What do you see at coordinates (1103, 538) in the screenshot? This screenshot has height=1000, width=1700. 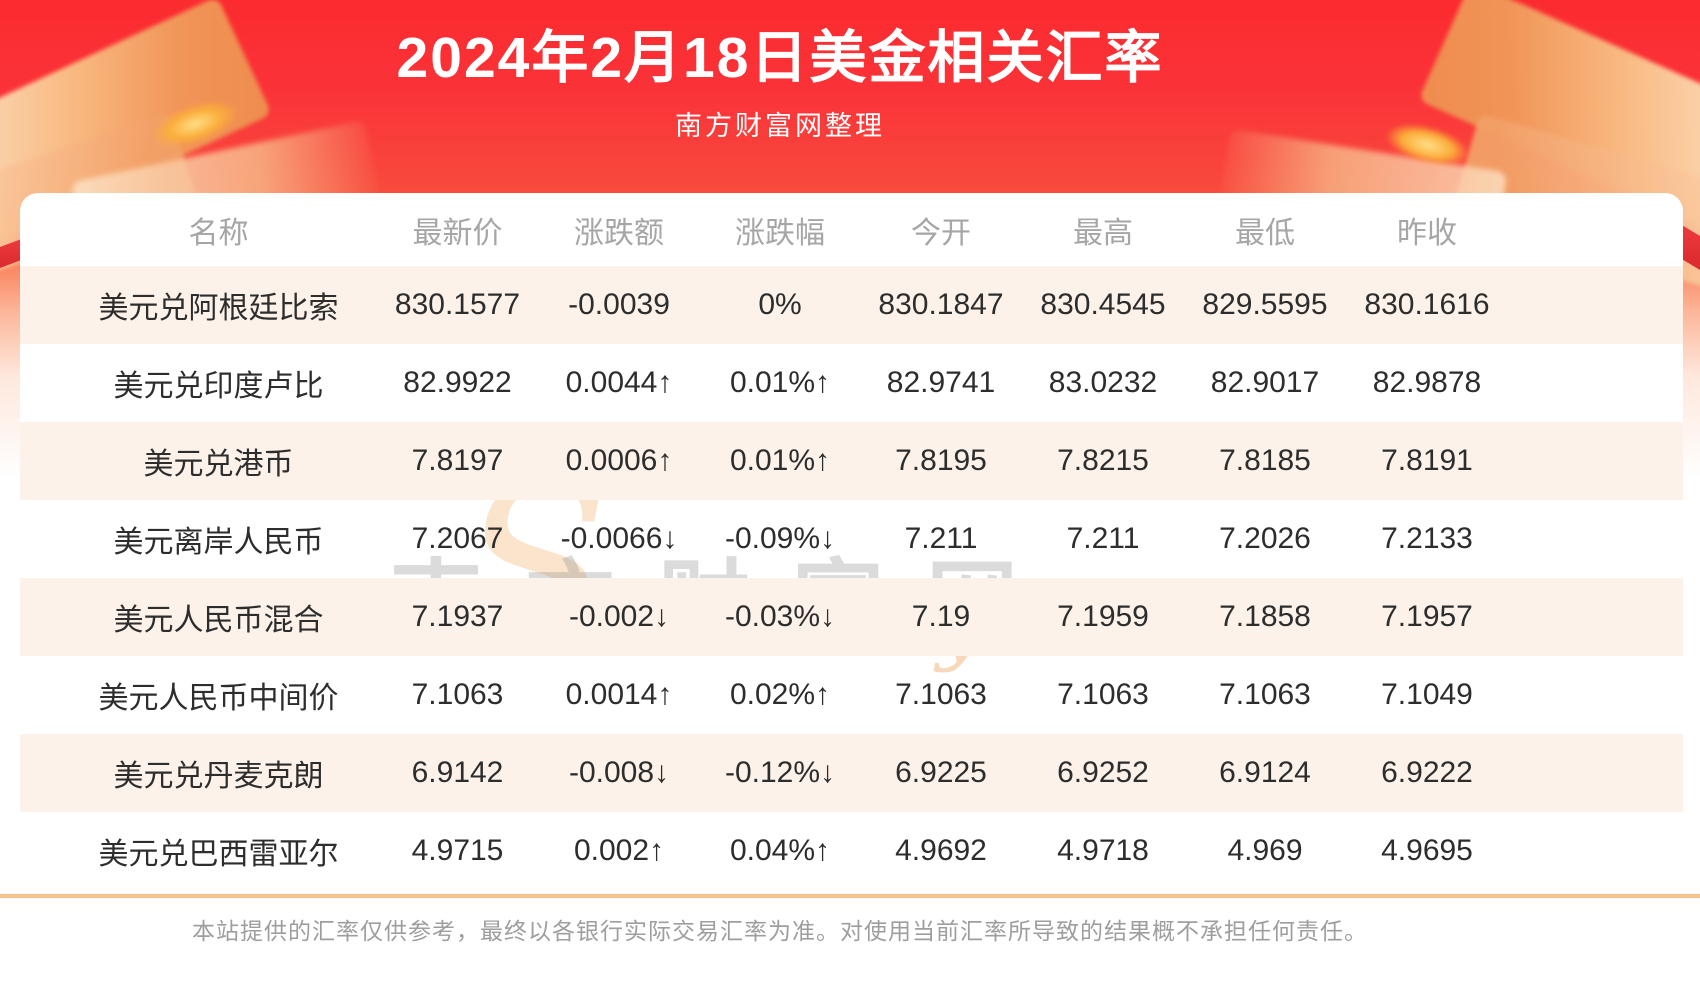 I see `cell-high-price: 7.211` at bounding box center [1103, 538].